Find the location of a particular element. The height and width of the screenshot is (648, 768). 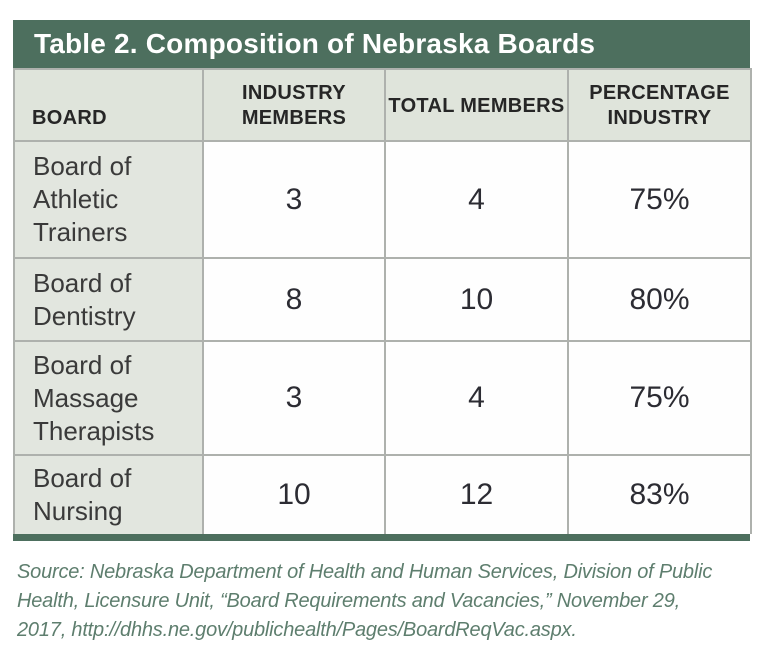

table-row: Board of Nursing 10 12 83% is located at coordinates (382, 494).